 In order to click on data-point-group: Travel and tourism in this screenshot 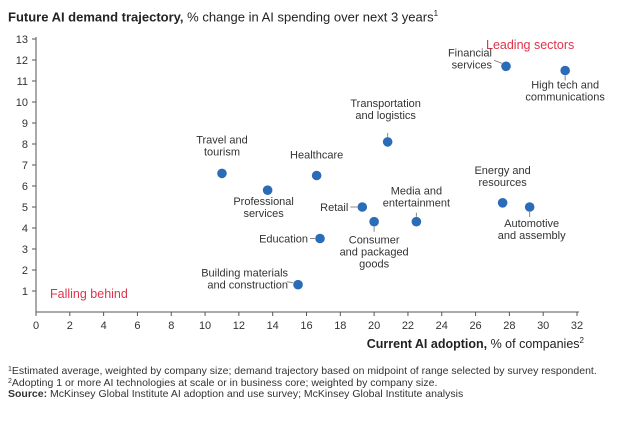, I will do `click(222, 156)`.